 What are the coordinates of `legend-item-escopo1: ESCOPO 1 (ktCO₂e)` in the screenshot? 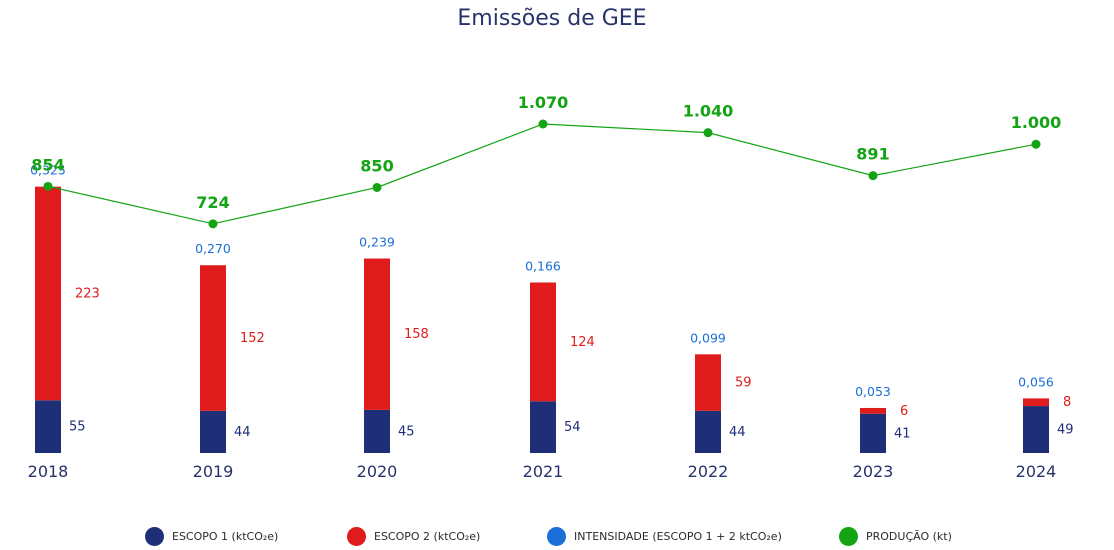 It's located at (211, 536).